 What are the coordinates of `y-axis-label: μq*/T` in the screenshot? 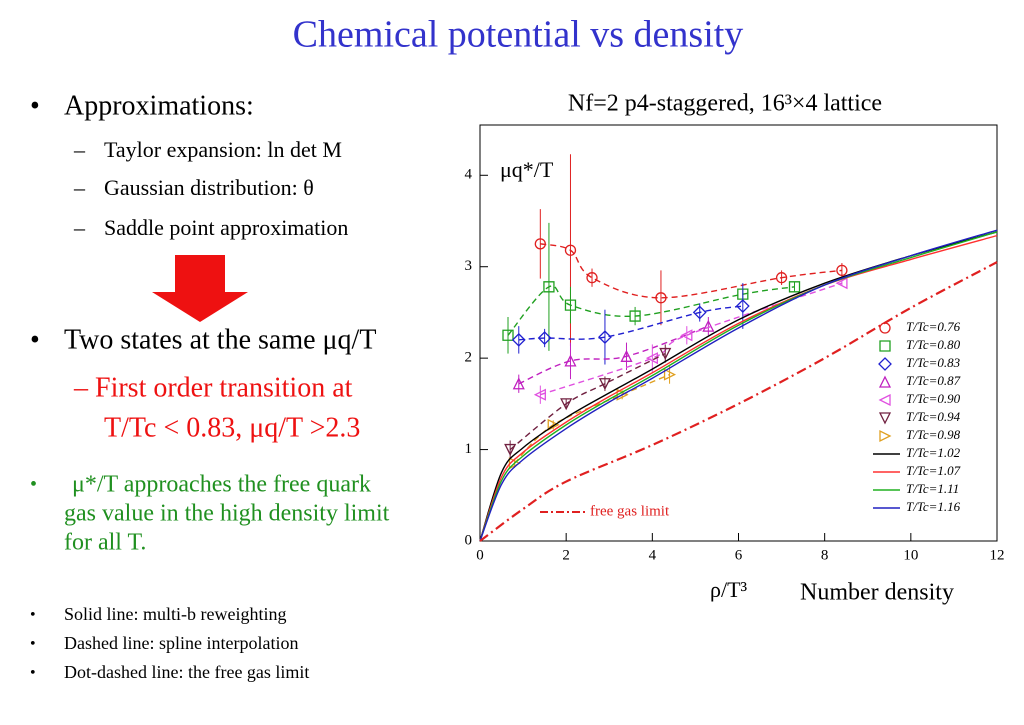 It's located at (527, 169).